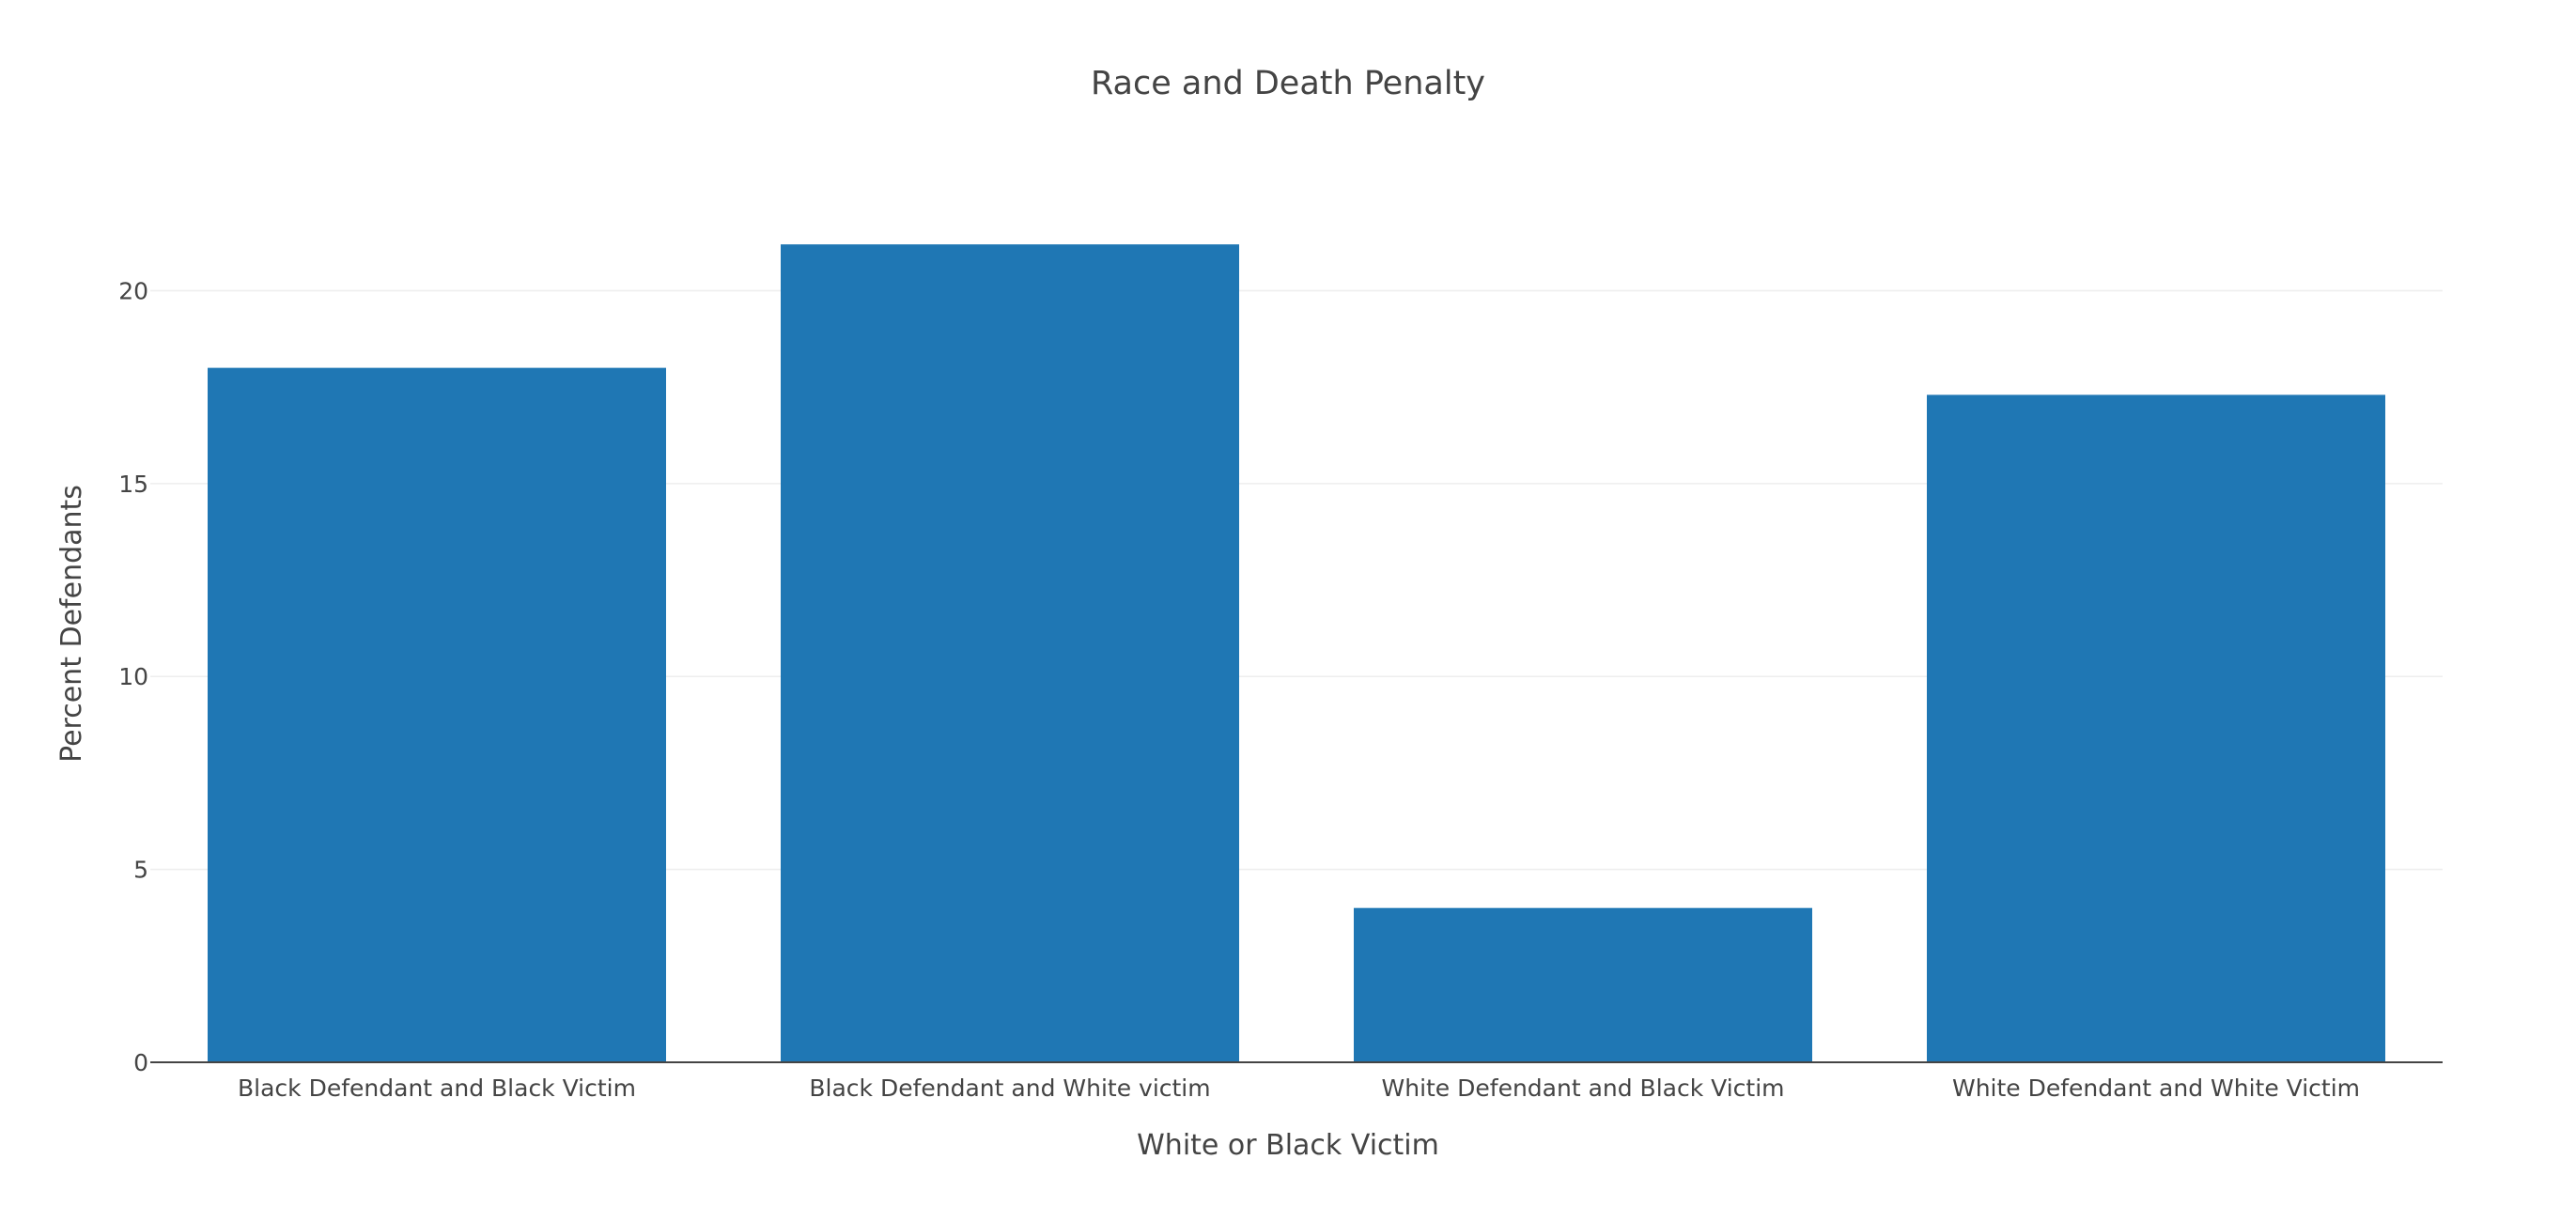 The image size is (2576, 1206). I want to click on y-tick-label: 0, so click(140, 1062).